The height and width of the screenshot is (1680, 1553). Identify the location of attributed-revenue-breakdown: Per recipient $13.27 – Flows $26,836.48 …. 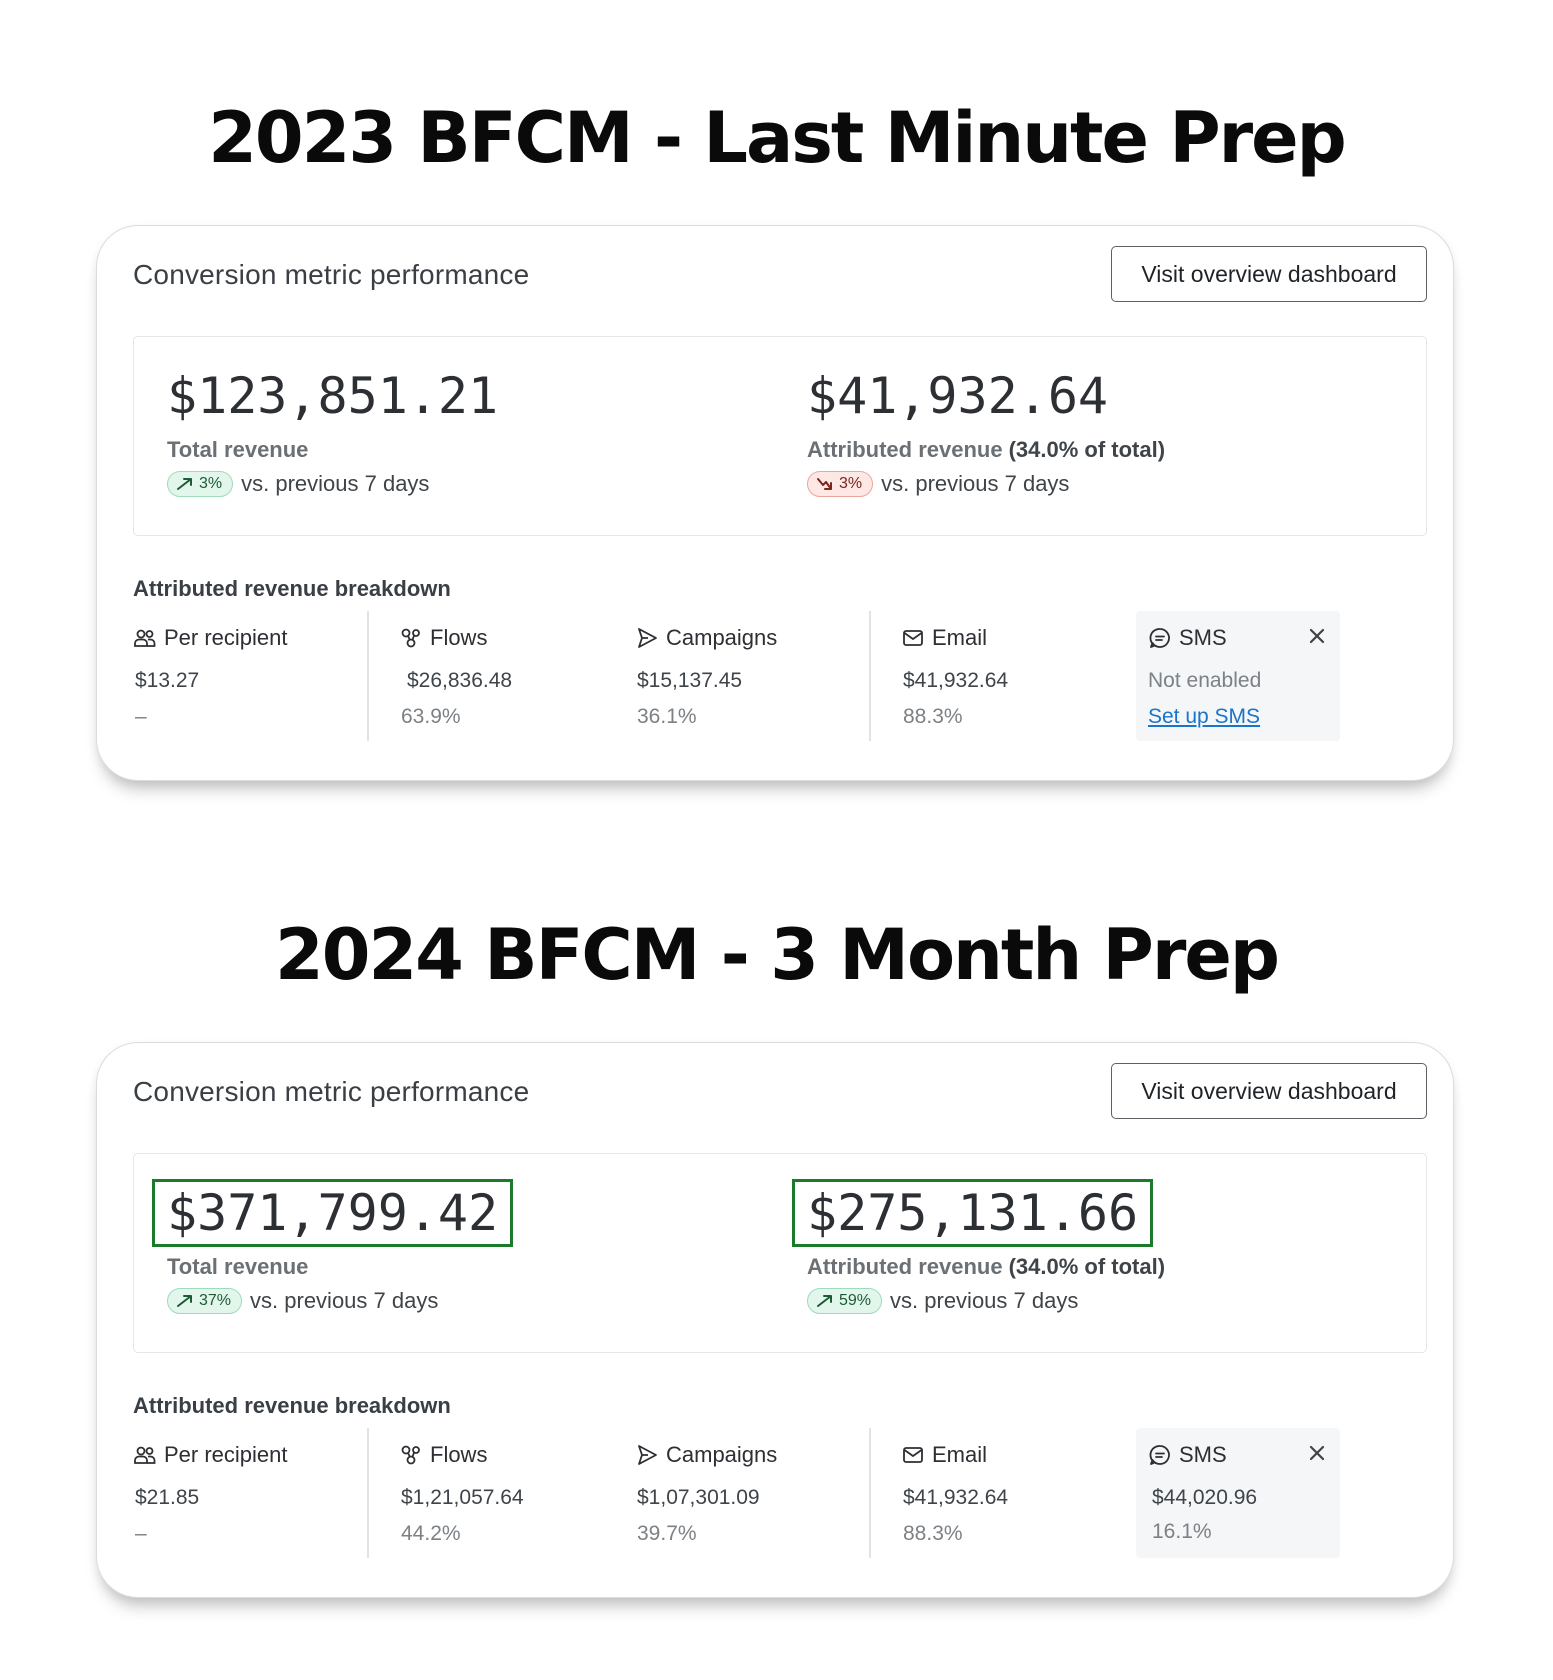
(780, 676).